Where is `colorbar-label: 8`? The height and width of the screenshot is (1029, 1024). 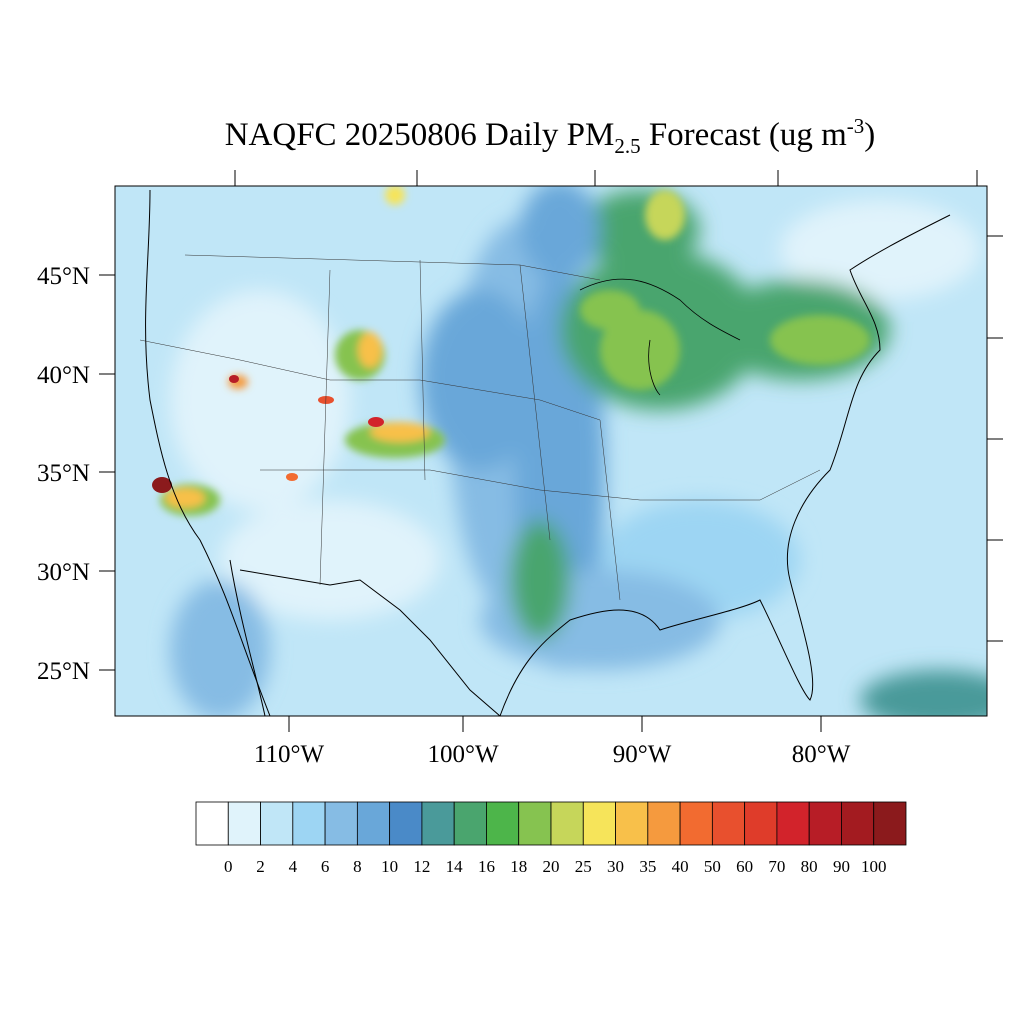
colorbar-label: 8 is located at coordinates (357, 866).